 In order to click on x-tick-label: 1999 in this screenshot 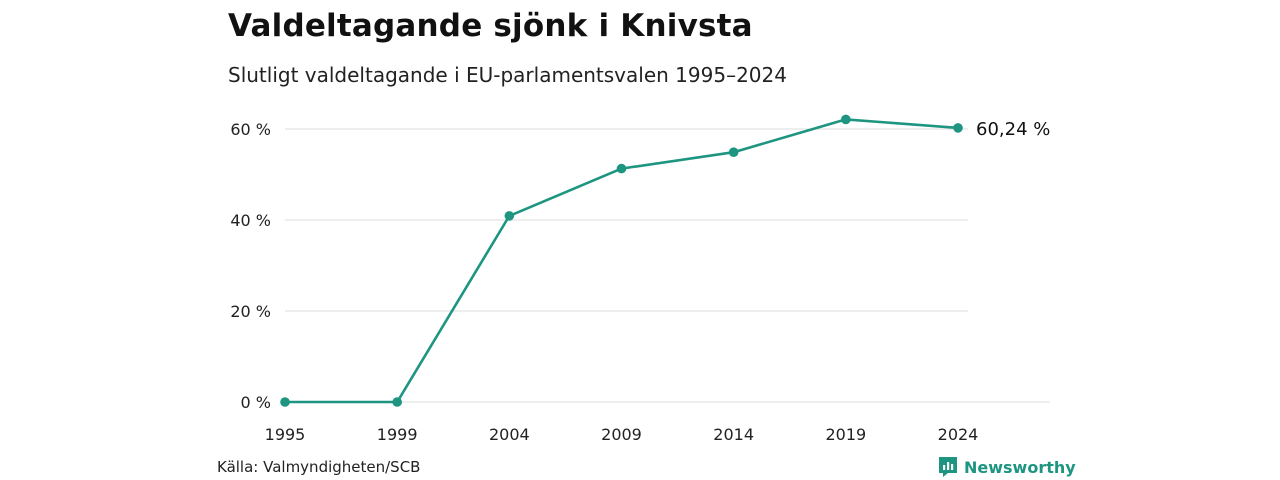, I will do `click(397, 434)`.